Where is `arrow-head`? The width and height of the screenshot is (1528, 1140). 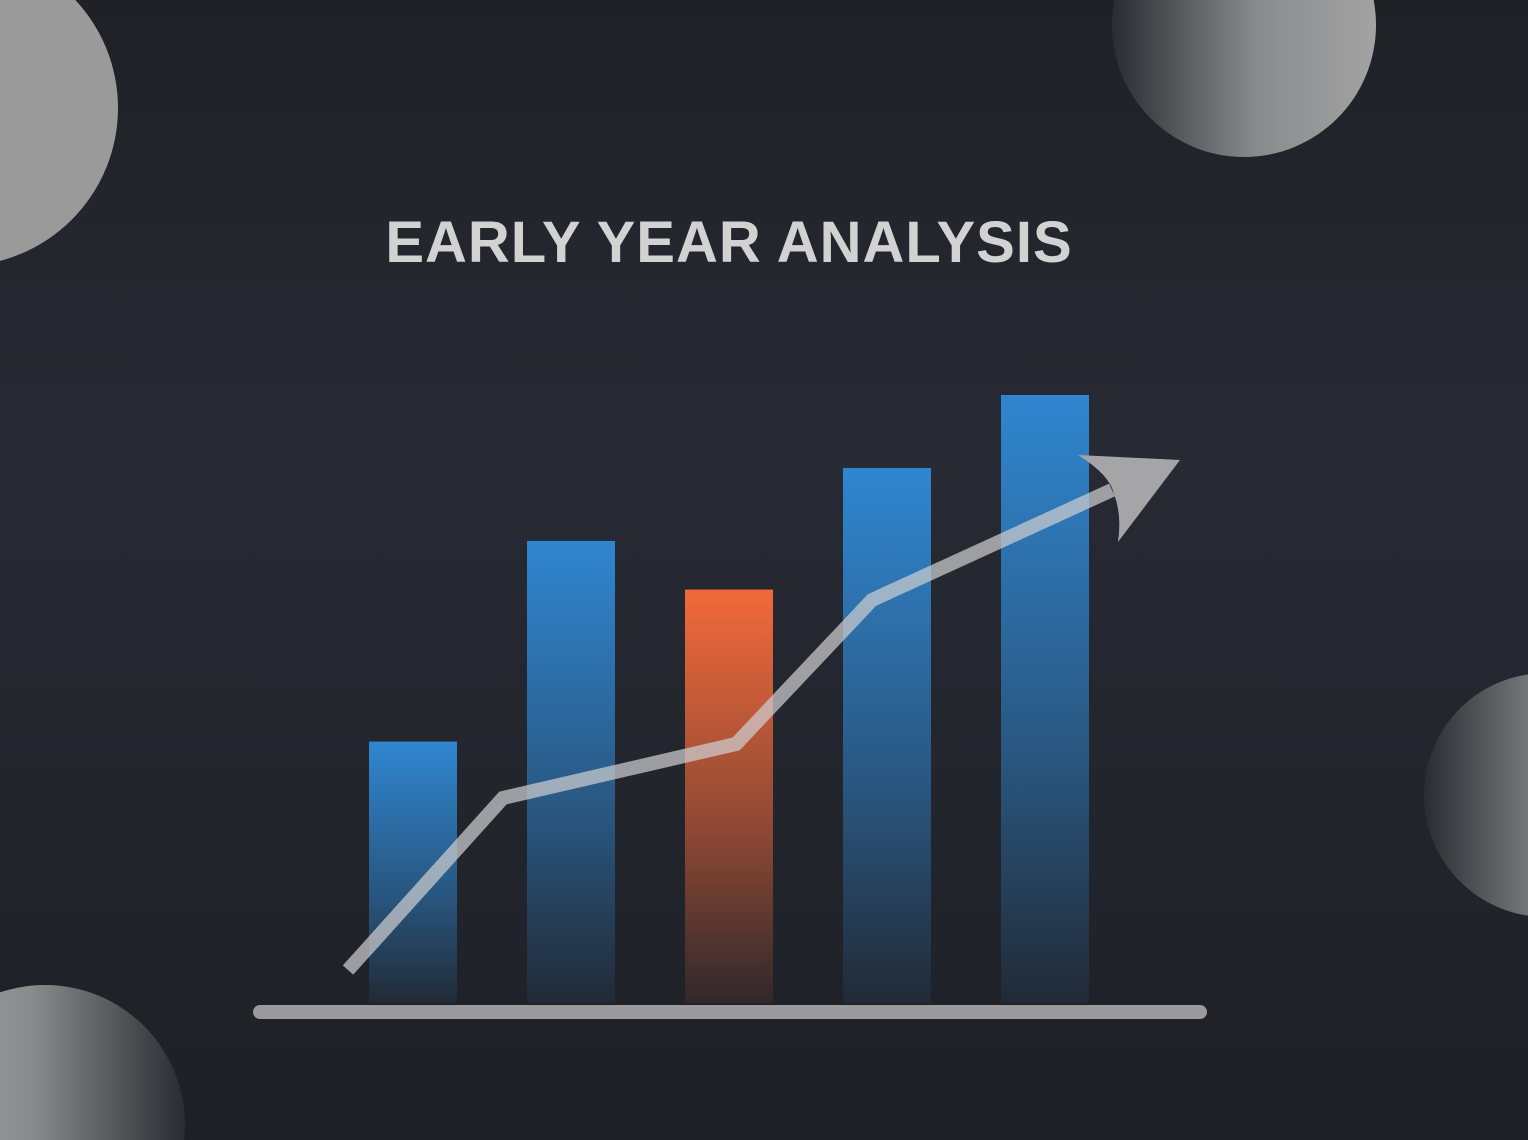
arrow-head is located at coordinates (1129, 498).